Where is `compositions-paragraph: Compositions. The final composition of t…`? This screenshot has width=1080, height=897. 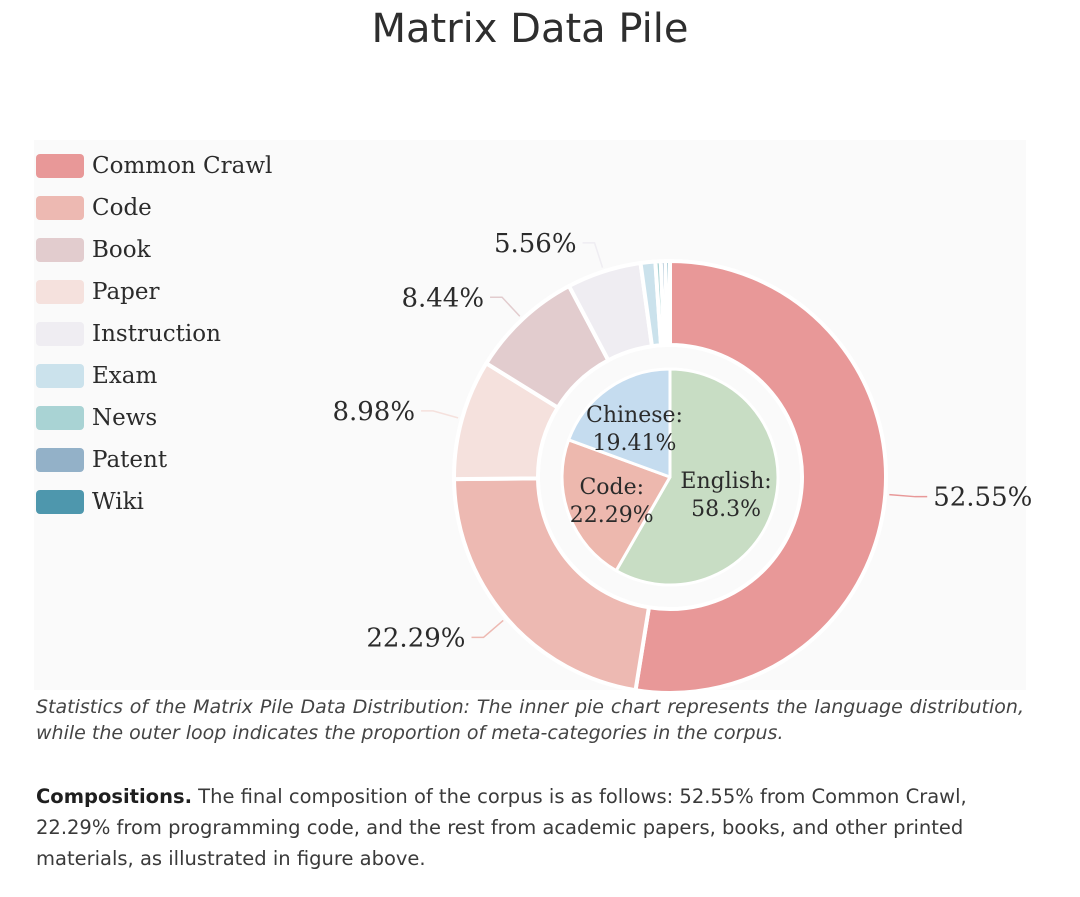
compositions-paragraph: Compositions. The final composition of t… is located at coordinates (536, 827).